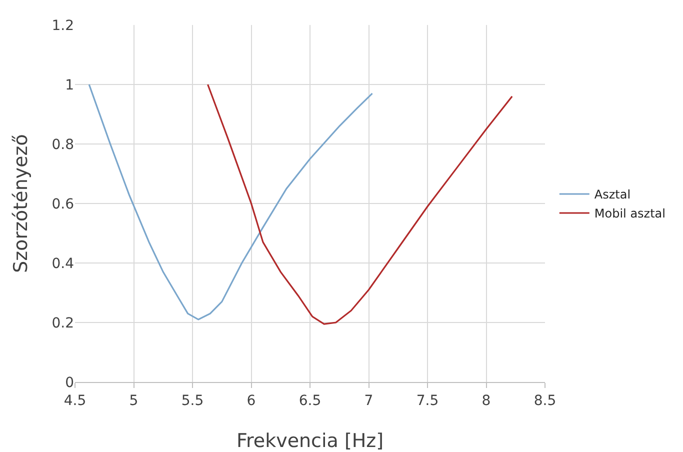 Image resolution: width=683 pixels, height=452 pixels. I want to click on x-tick-label: 7.5, so click(427, 400).